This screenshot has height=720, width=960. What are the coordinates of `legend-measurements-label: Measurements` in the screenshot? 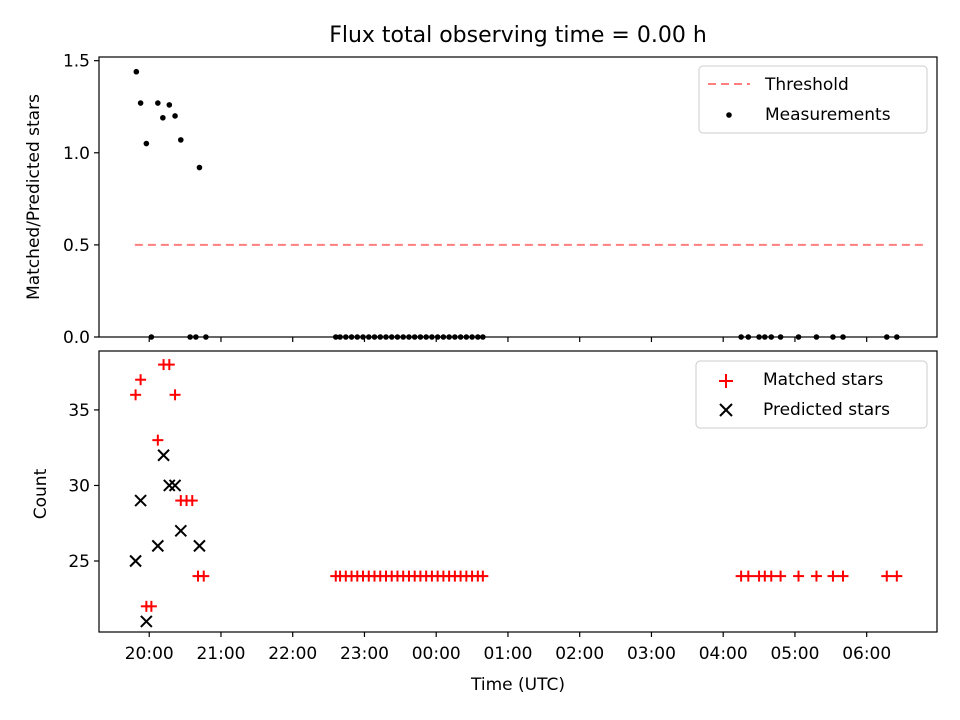 It's located at (828, 115).